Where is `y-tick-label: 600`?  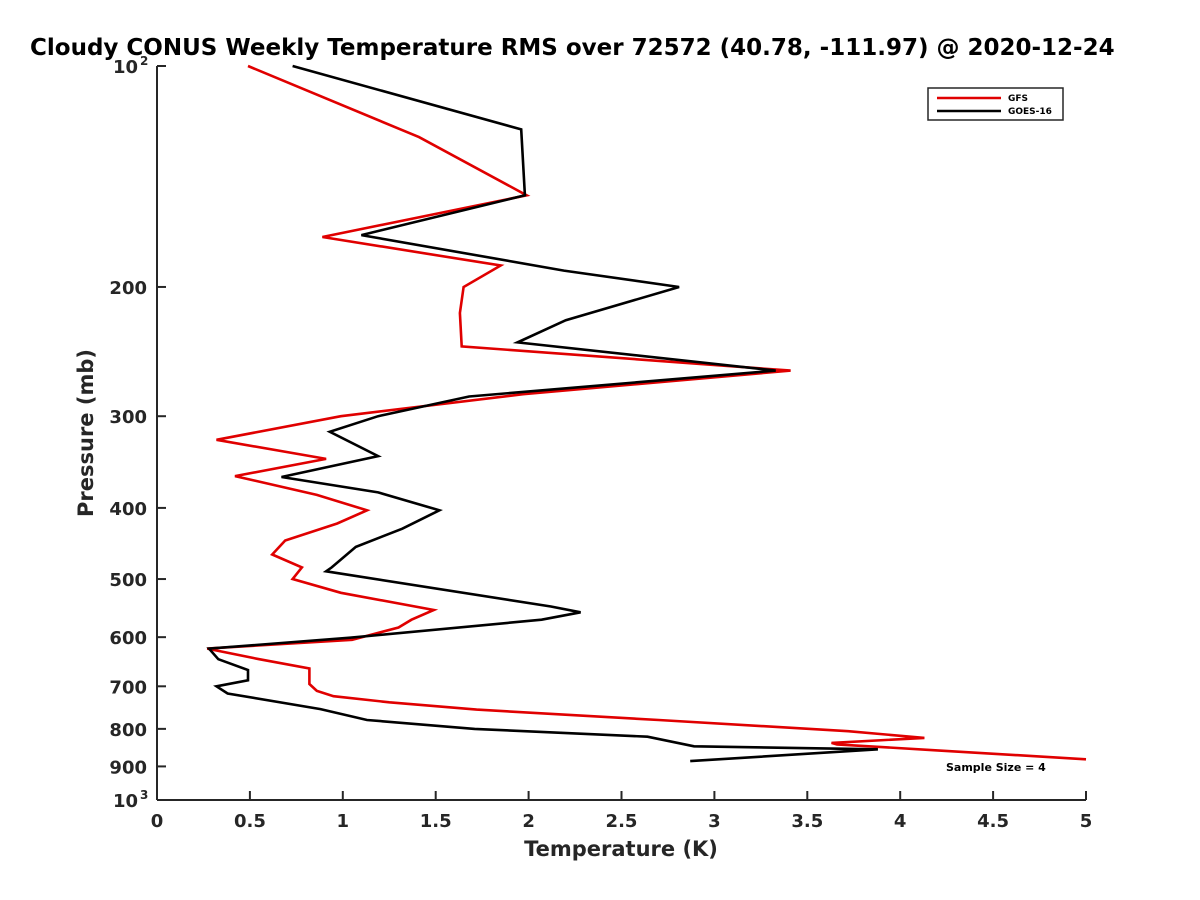
y-tick-label: 600 is located at coordinates (128, 638).